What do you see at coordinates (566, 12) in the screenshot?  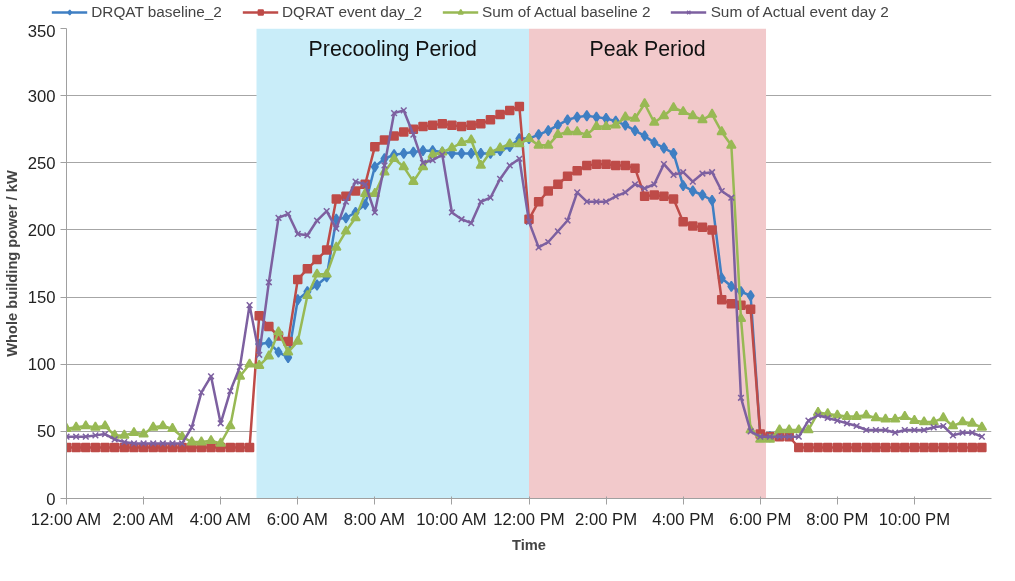 I see `legend-label: Sum of Actual baseline 2` at bounding box center [566, 12].